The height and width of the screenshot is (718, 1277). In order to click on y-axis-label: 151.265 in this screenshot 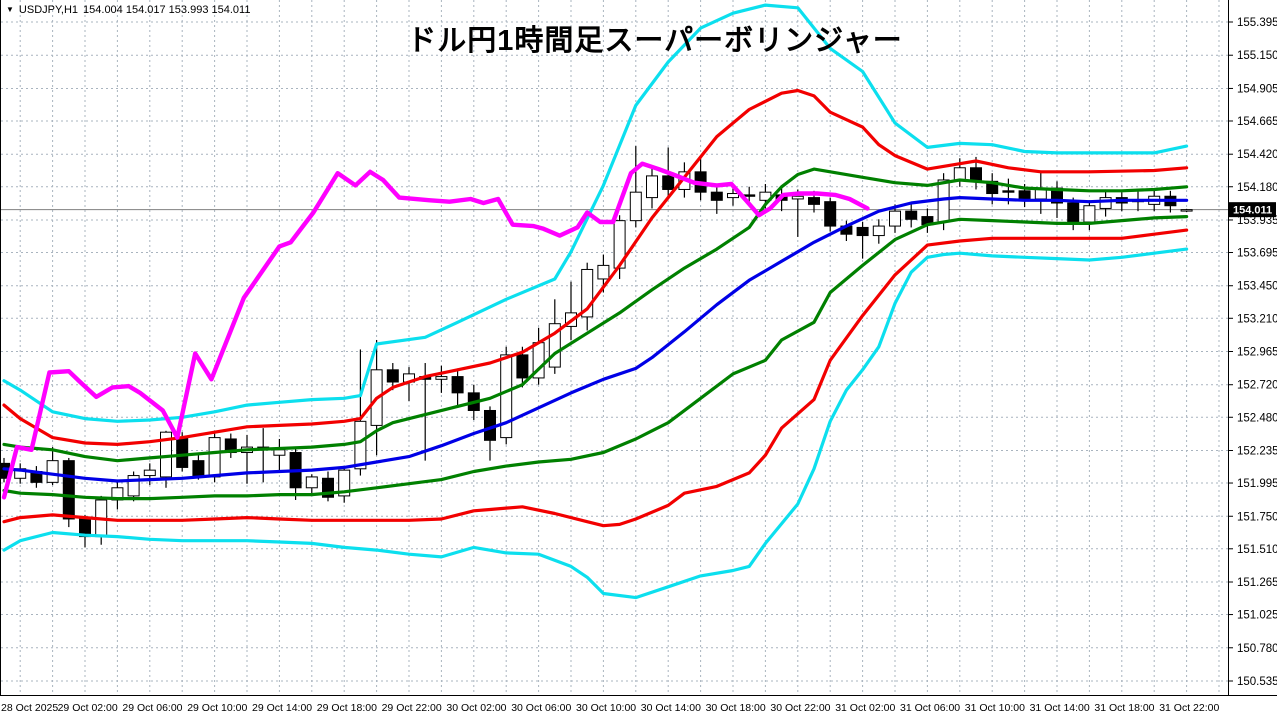, I will do `click(1257, 583)`.